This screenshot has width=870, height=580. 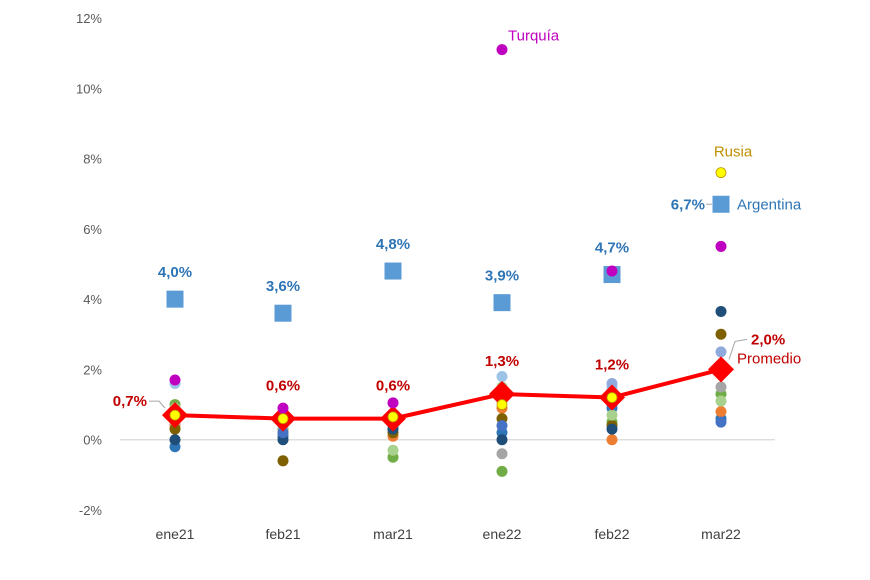 What do you see at coordinates (92, 159) in the screenshot?
I see `y-tick-label: 8%` at bounding box center [92, 159].